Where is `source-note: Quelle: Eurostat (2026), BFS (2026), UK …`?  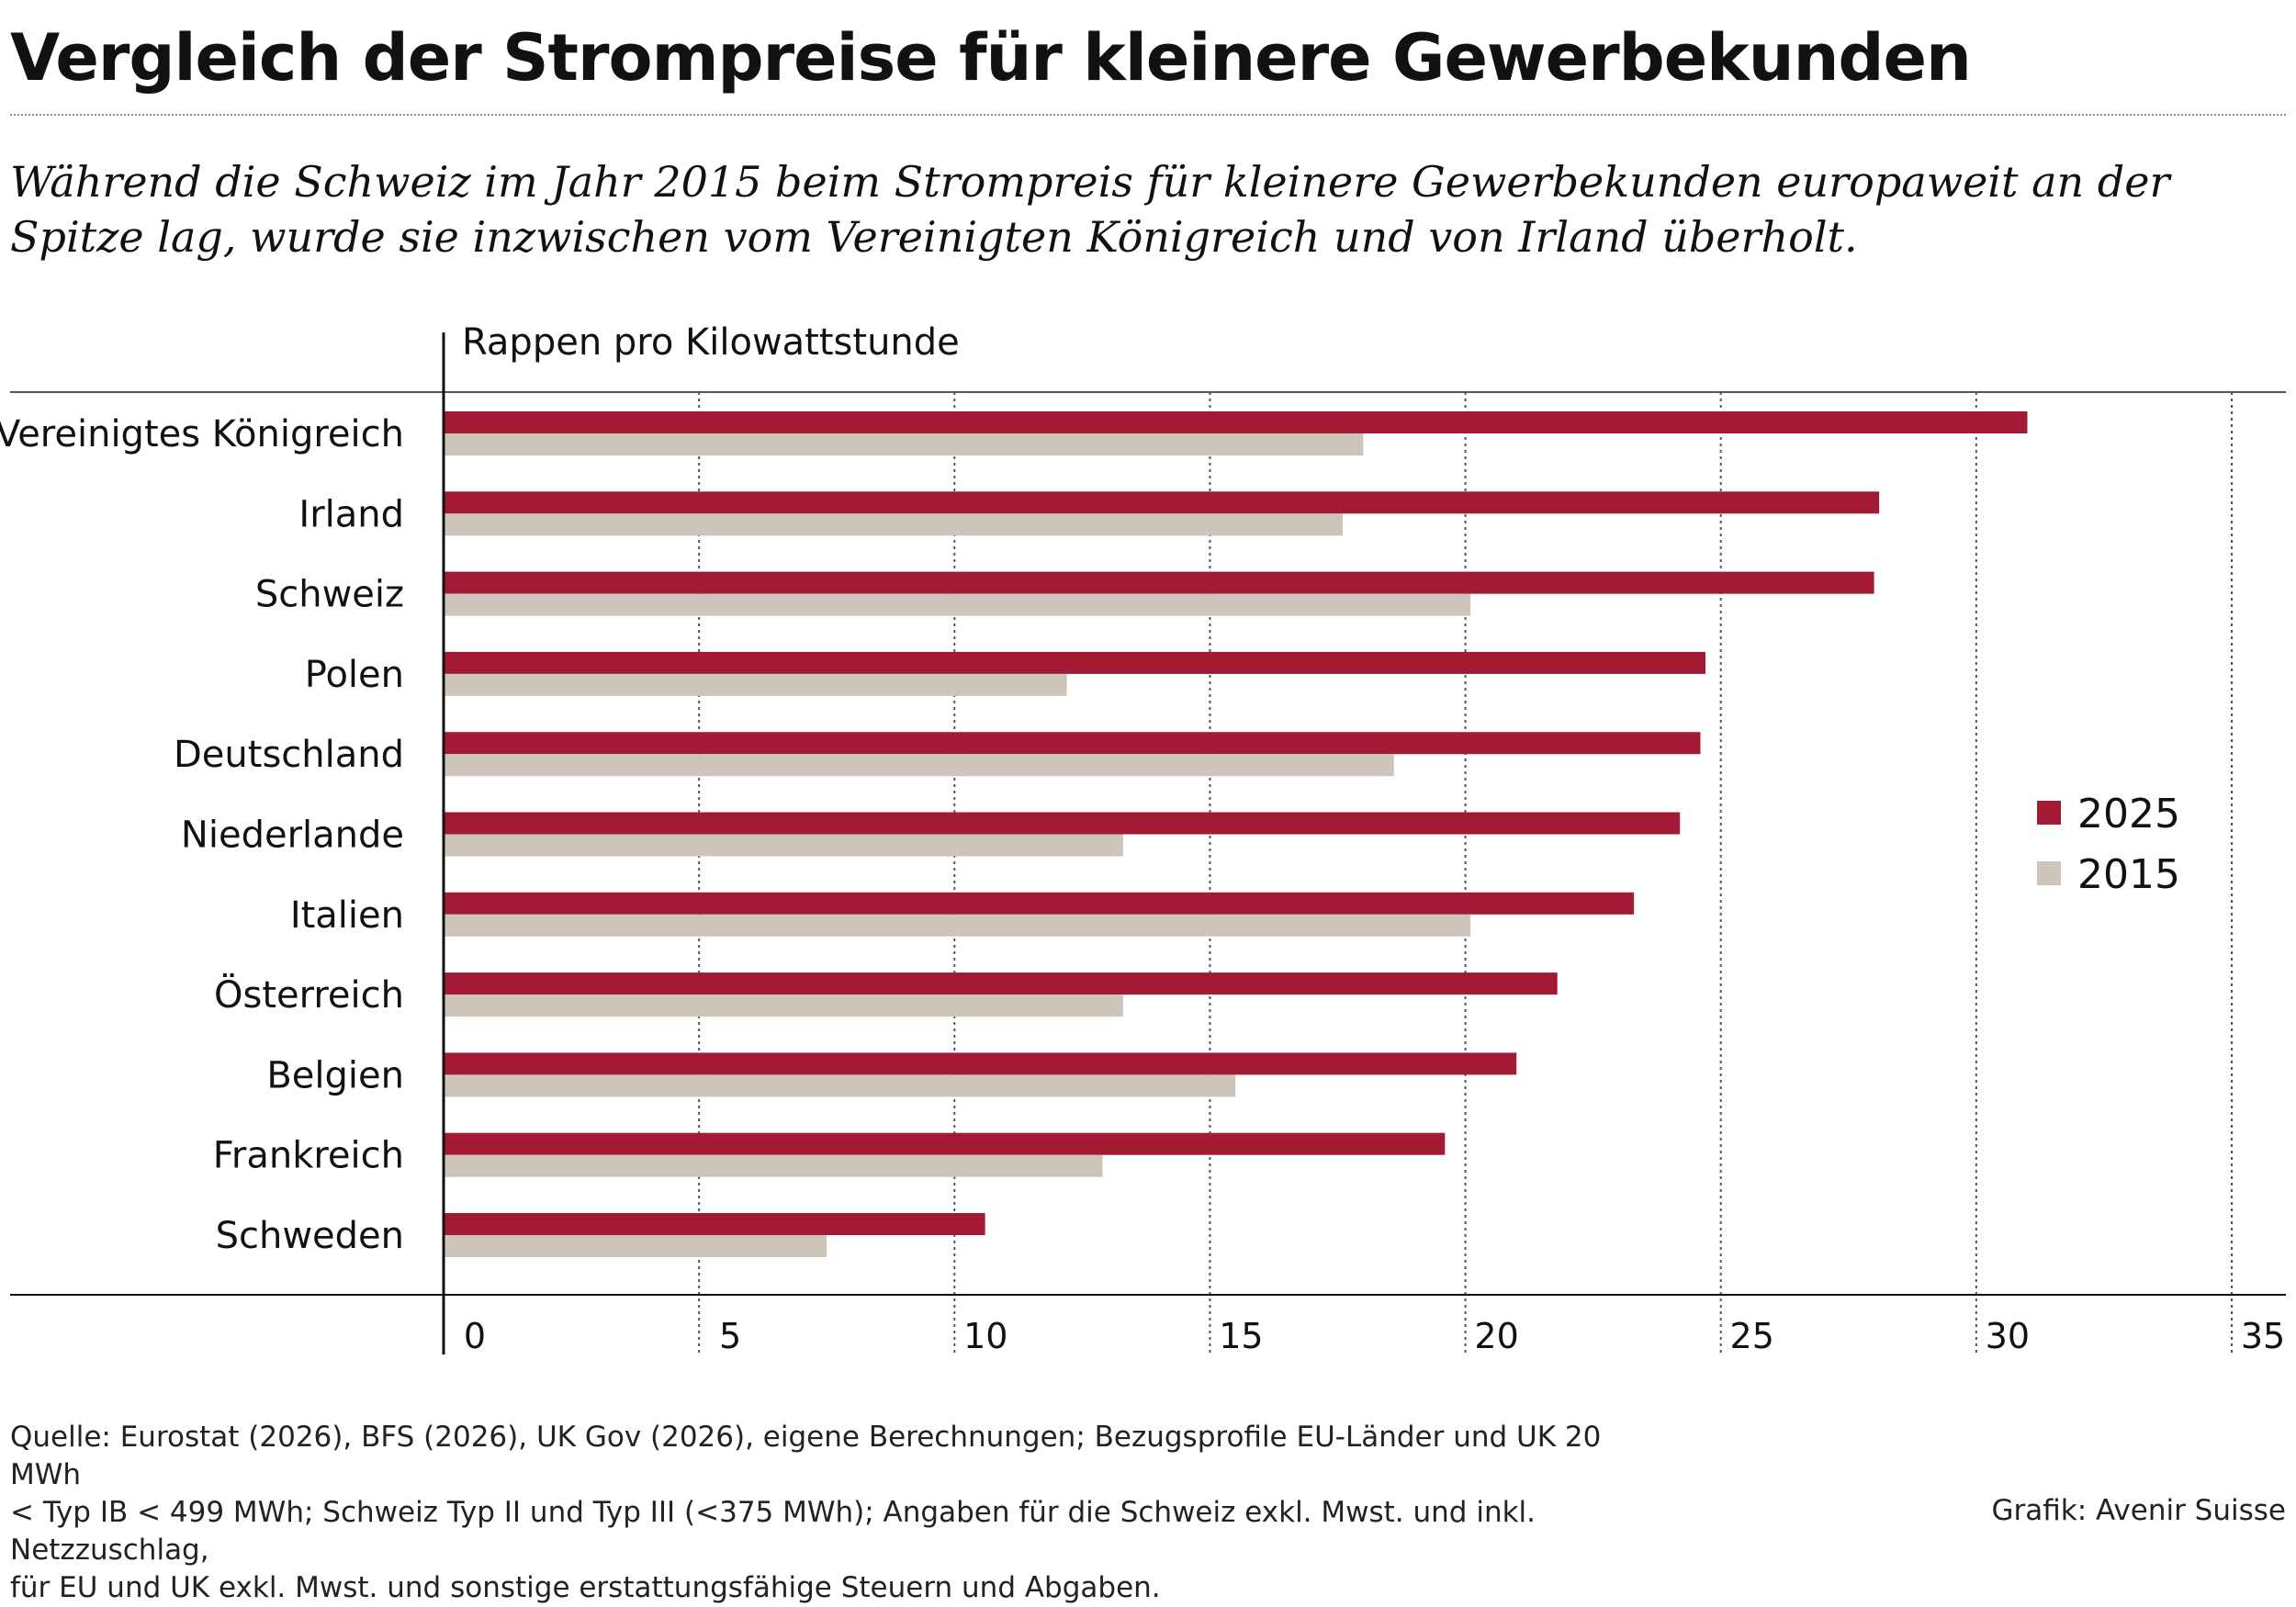 source-note: Quelle: Eurostat (2026), BFS (2026), UK … is located at coordinates (832, 1513).